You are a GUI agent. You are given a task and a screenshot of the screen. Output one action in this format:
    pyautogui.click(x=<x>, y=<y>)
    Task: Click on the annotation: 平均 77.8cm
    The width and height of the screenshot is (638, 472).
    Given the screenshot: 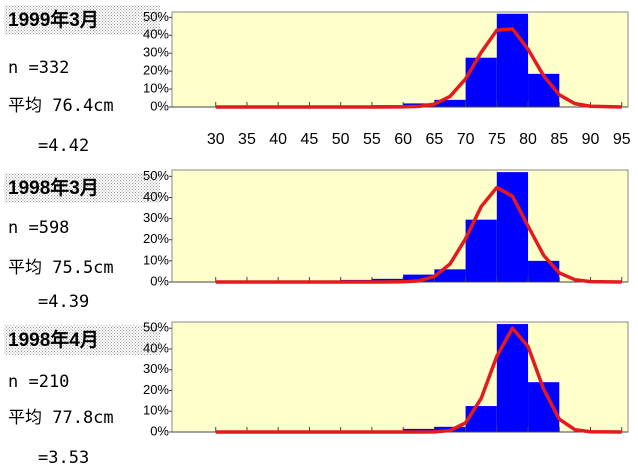 What is the action you would take?
    pyautogui.click(x=61, y=418)
    